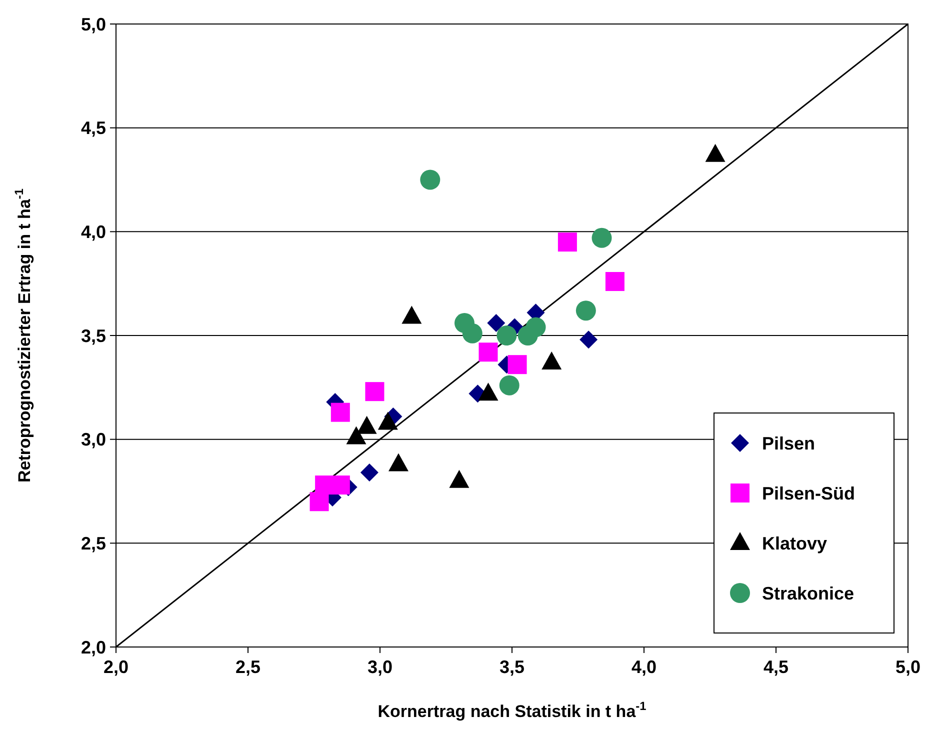 The height and width of the screenshot is (733, 939). What do you see at coordinates (93, 647) in the screenshot?
I see `y-tick-label: 2,0` at bounding box center [93, 647].